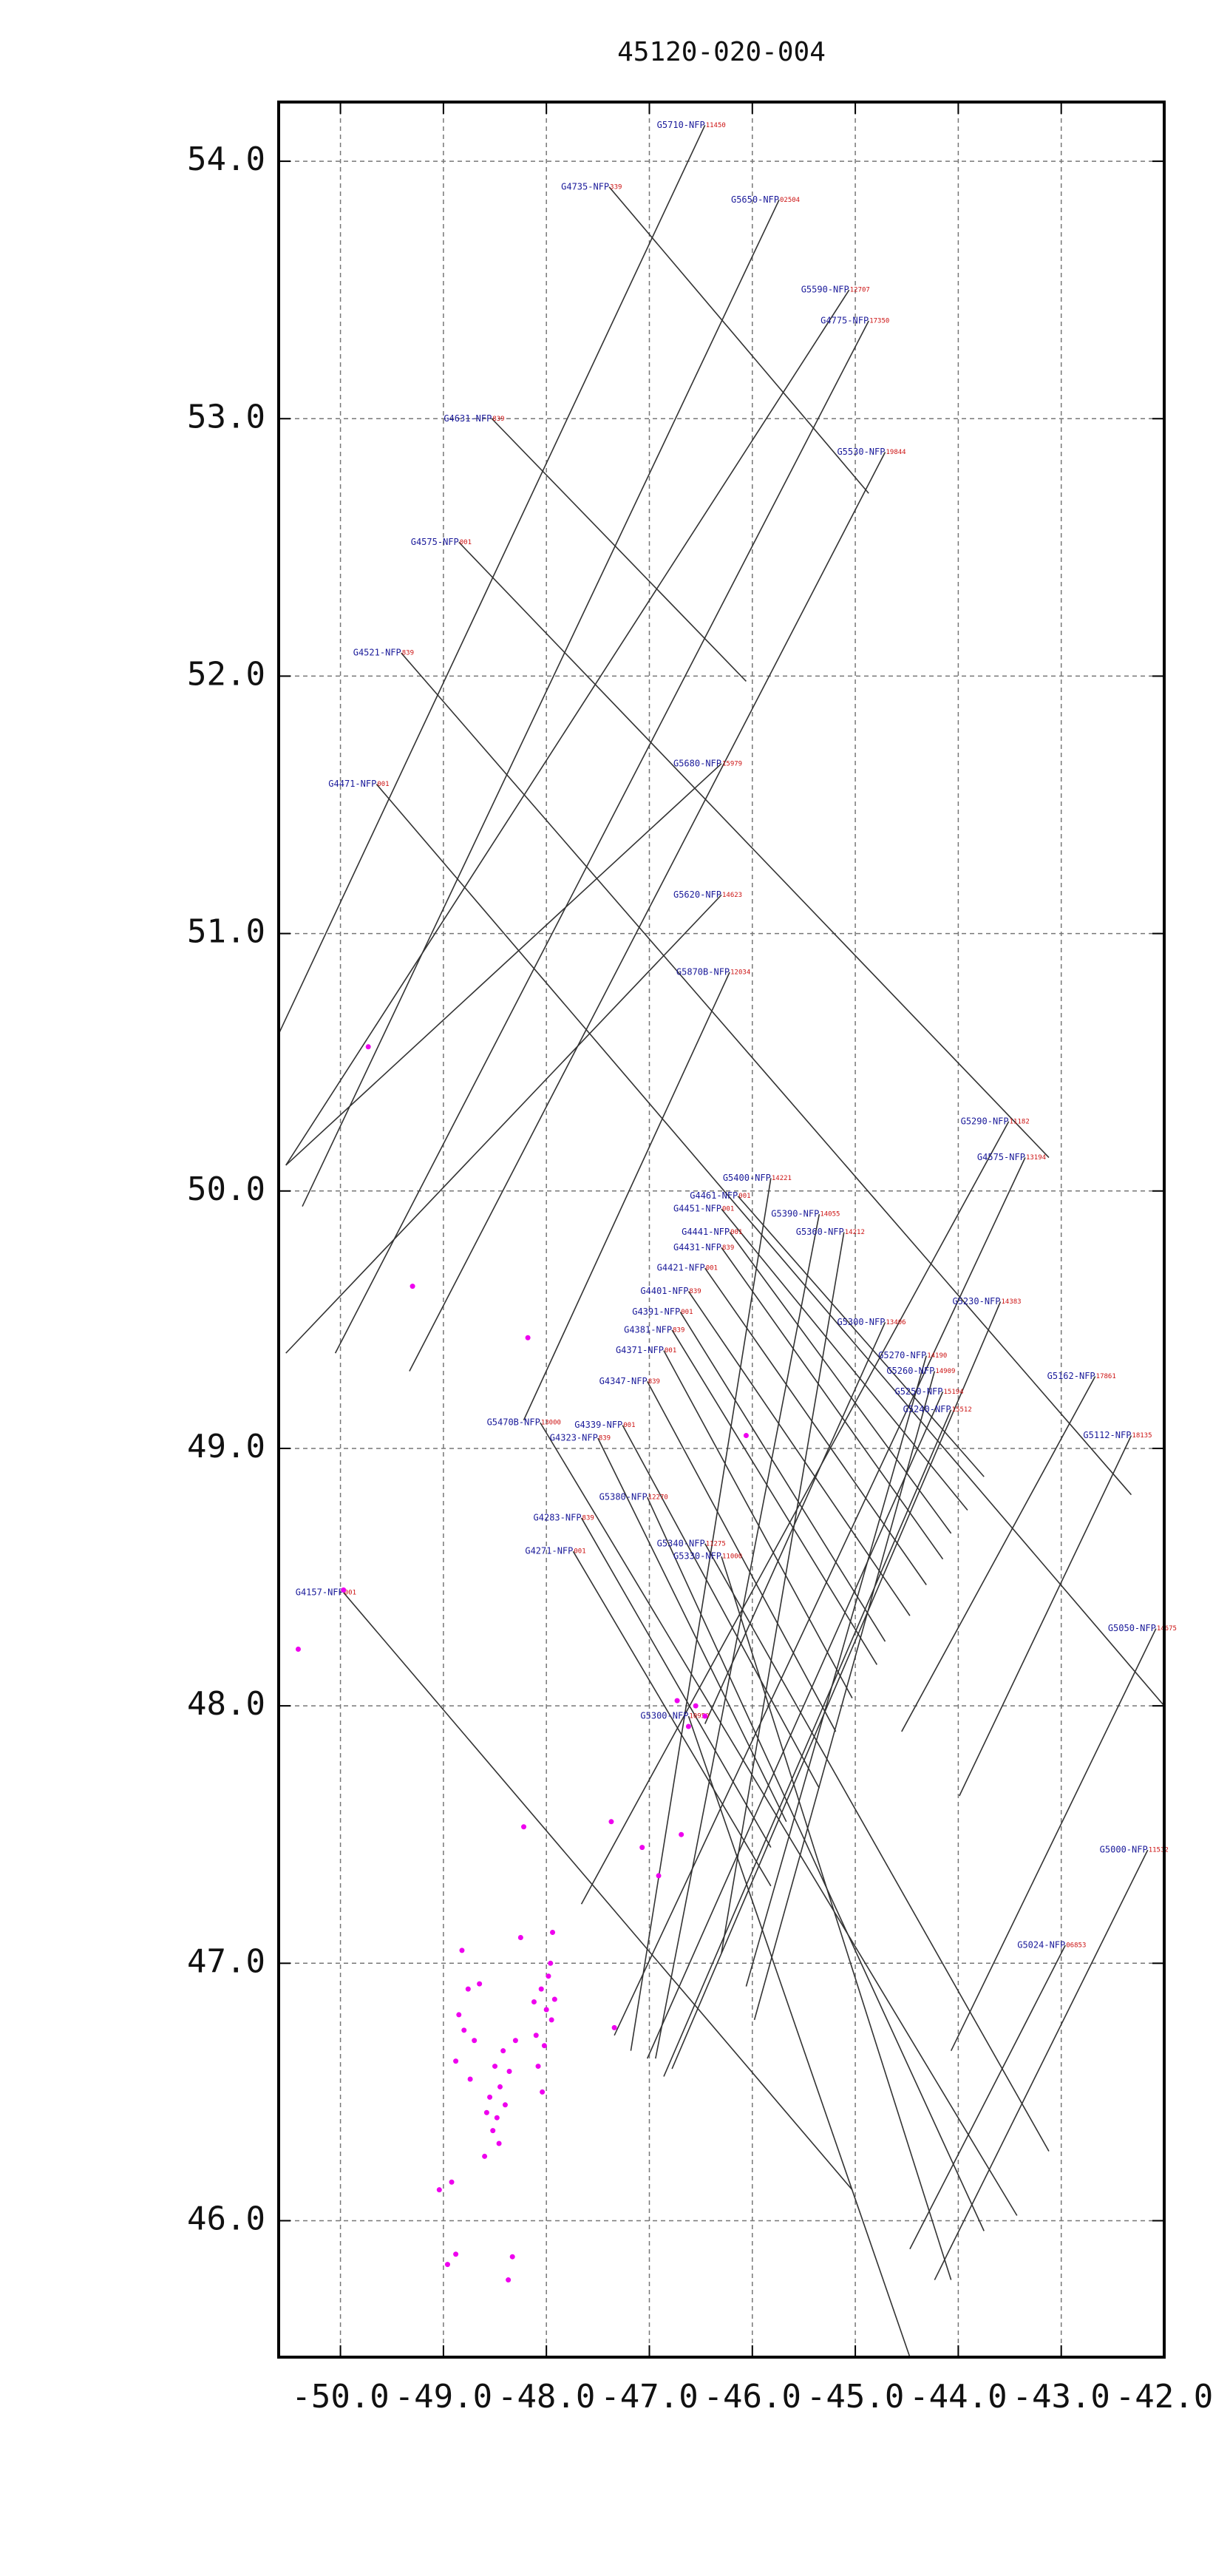  What do you see at coordinates (844, 320) in the screenshot?
I see `track-name: G4775-NFP` at bounding box center [844, 320].